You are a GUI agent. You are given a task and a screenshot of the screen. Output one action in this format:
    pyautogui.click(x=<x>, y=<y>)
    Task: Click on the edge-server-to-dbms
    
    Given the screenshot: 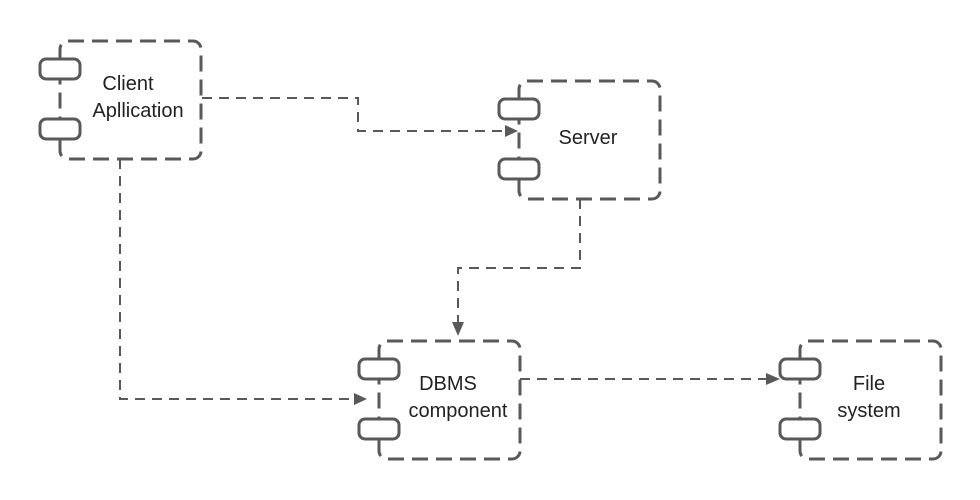 What is the action you would take?
    pyautogui.click(x=516, y=267)
    